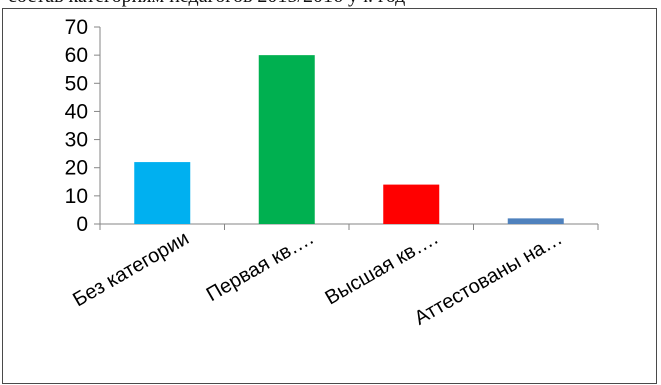 This screenshot has height=385, width=661. What do you see at coordinates (131, 269) in the screenshot?
I see `x-category-label: Без категории` at bounding box center [131, 269].